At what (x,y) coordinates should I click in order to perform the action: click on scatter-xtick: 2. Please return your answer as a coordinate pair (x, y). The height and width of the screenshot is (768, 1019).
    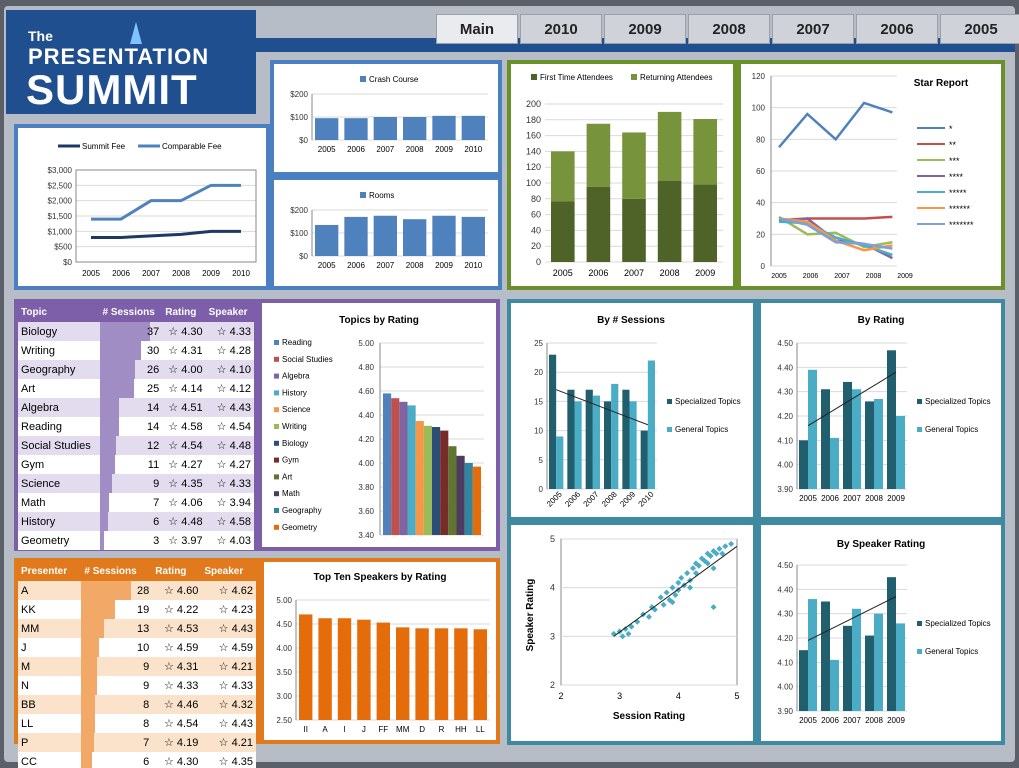
    Looking at the image, I should click on (560, 696).